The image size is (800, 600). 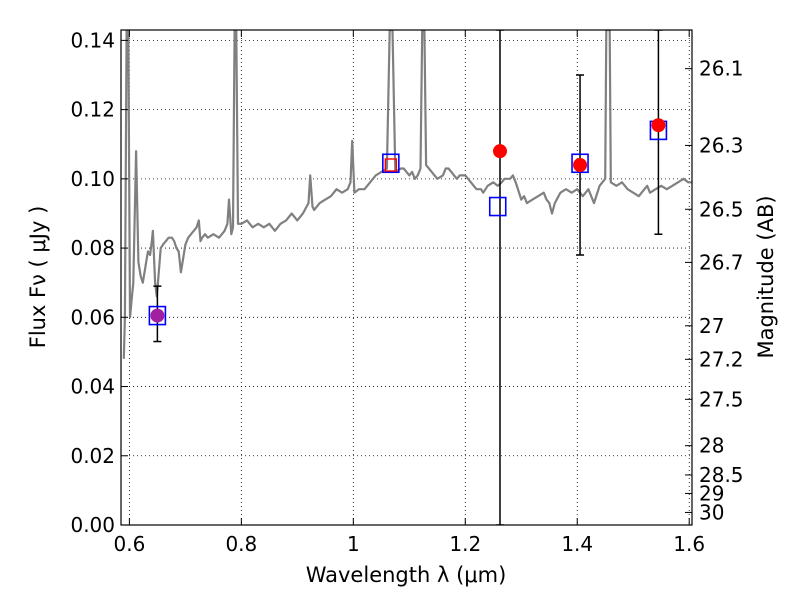 What do you see at coordinates (406, 575) in the screenshot?
I see `x-axis-label: Wavelength λ (μm)` at bounding box center [406, 575].